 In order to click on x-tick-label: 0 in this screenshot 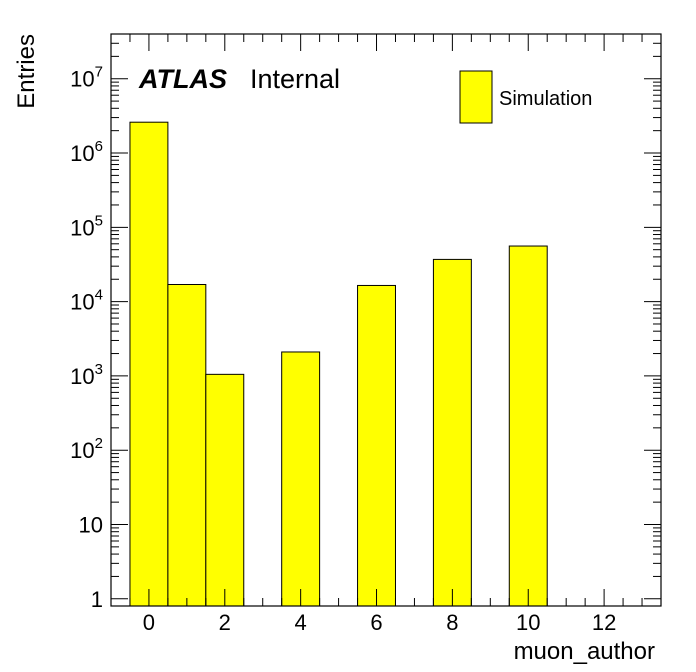, I will do `click(149, 622)`.